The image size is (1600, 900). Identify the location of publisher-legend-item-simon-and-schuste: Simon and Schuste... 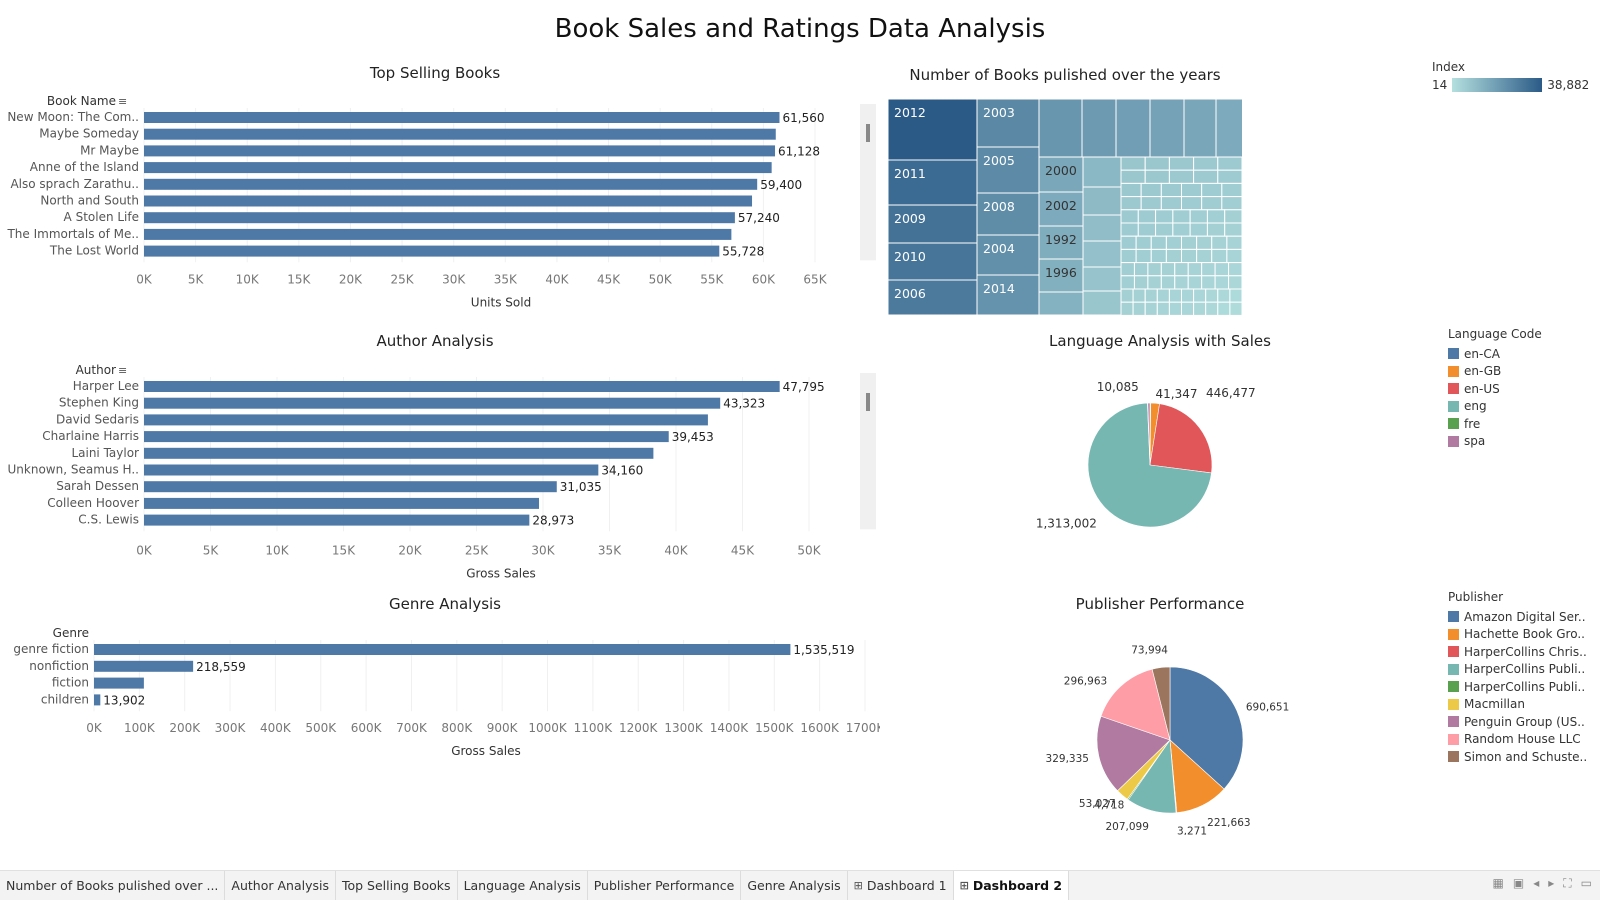
(1517, 757).